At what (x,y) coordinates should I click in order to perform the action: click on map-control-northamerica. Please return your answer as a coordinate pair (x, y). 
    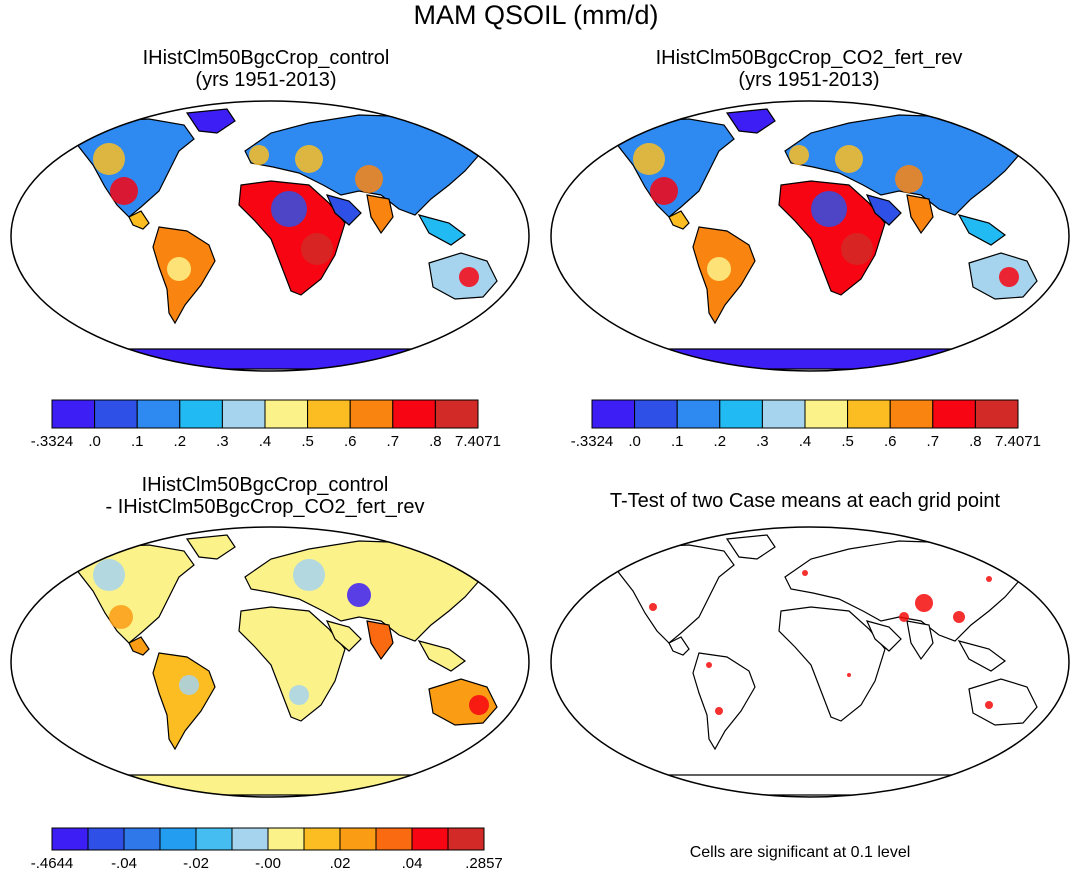
    Looking at the image, I should click on (131, 168).